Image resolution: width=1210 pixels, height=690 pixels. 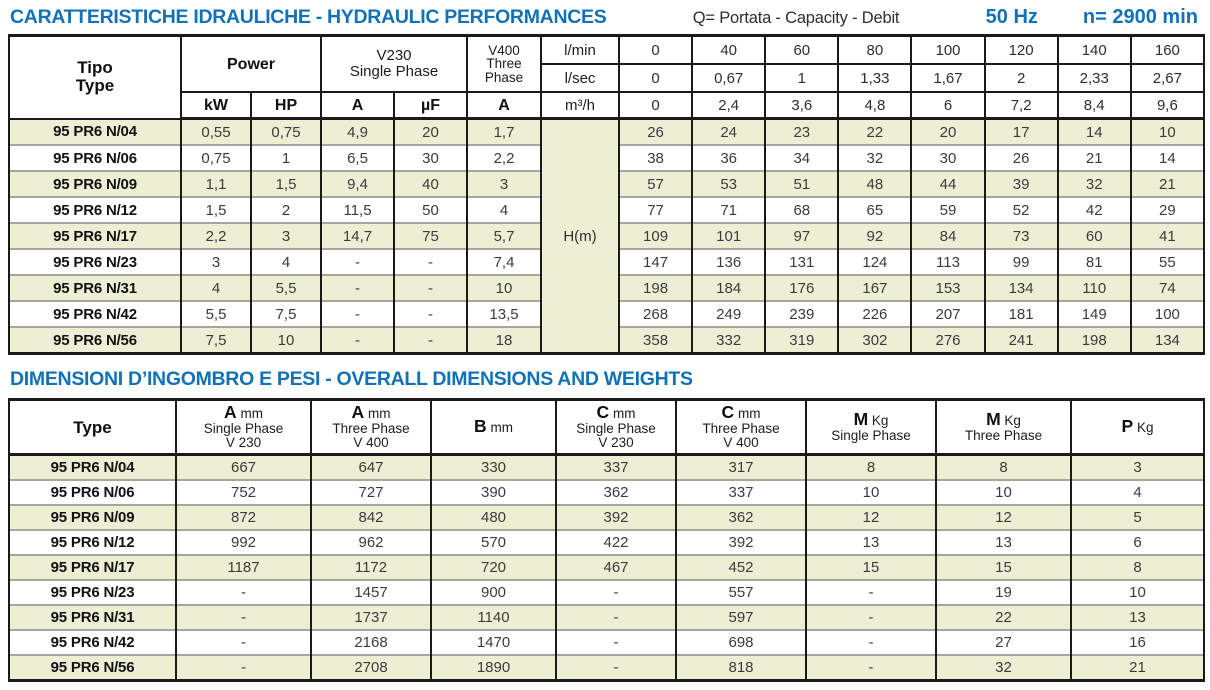 I want to click on power-hp-cell: 0,75, so click(x=286, y=131).